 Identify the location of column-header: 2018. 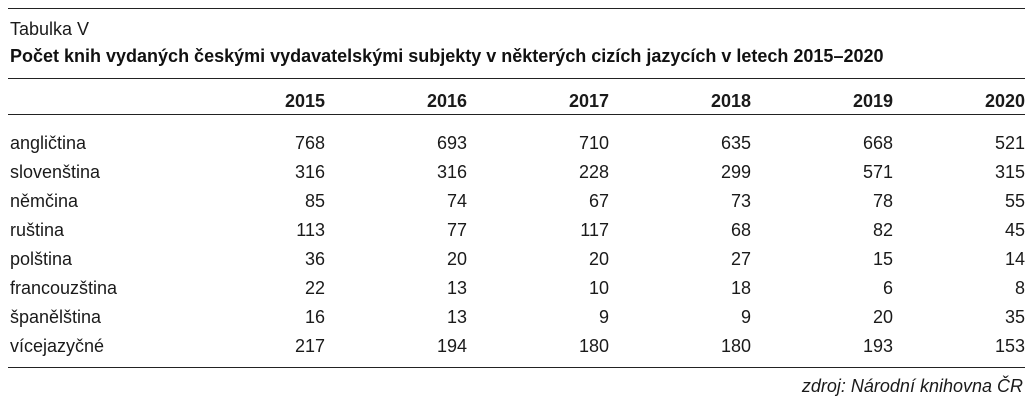
(730, 100).